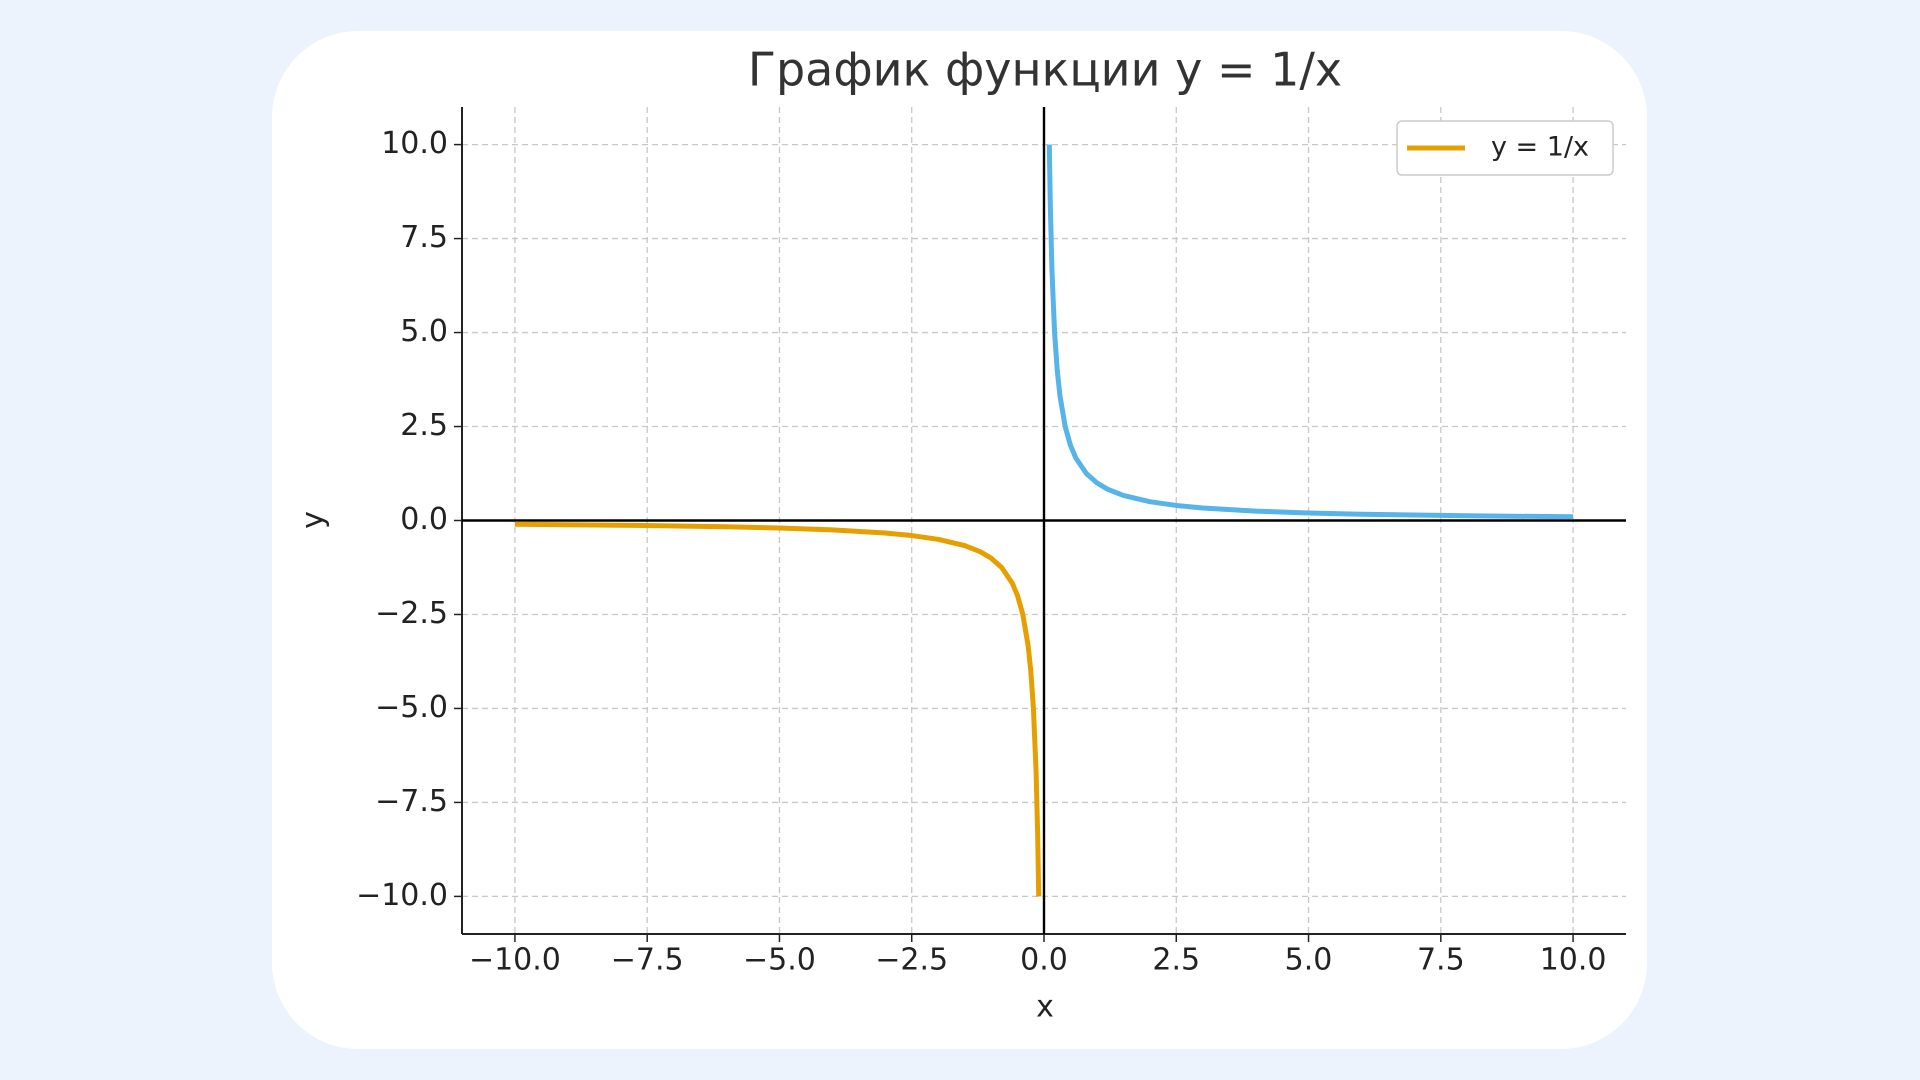  What do you see at coordinates (515, 960) in the screenshot?
I see `x-tick-label: −10.0` at bounding box center [515, 960].